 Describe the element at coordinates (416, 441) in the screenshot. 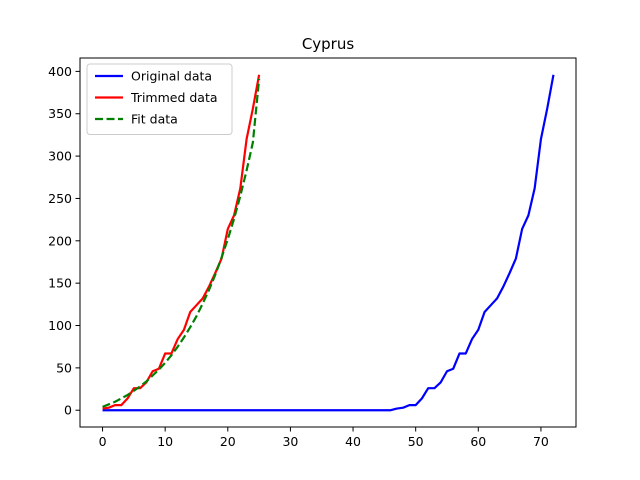

I see `x-tick-label: 50` at that location.